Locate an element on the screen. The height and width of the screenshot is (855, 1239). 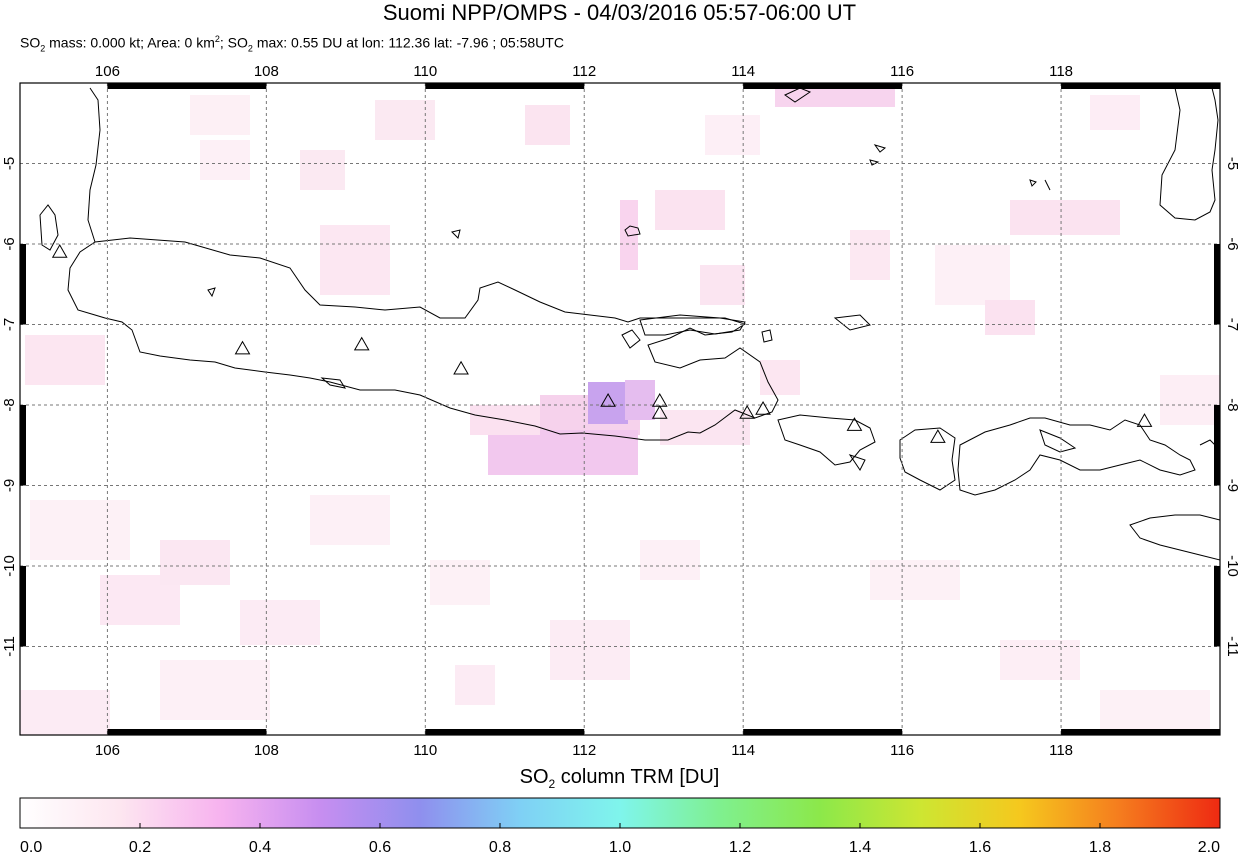
lon-tick-label-top: 112 is located at coordinates (584, 71).